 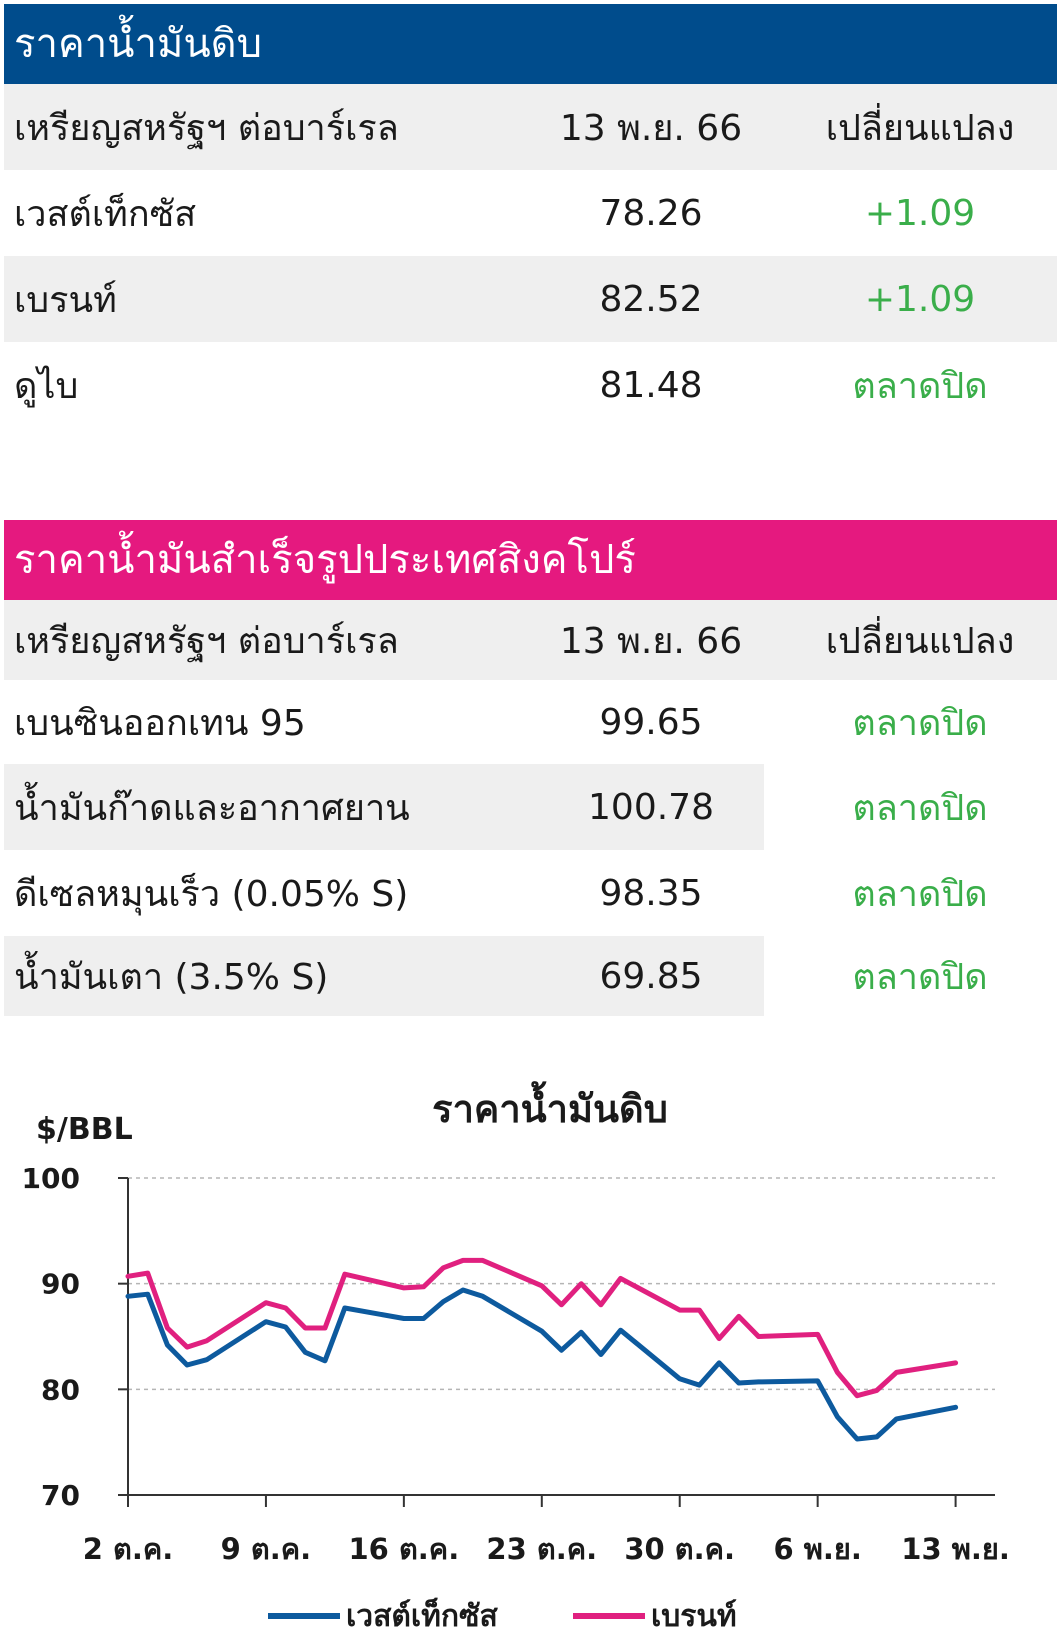 What do you see at coordinates (542, 1328) in the screenshot?
I see `series-line-brent` at bounding box center [542, 1328].